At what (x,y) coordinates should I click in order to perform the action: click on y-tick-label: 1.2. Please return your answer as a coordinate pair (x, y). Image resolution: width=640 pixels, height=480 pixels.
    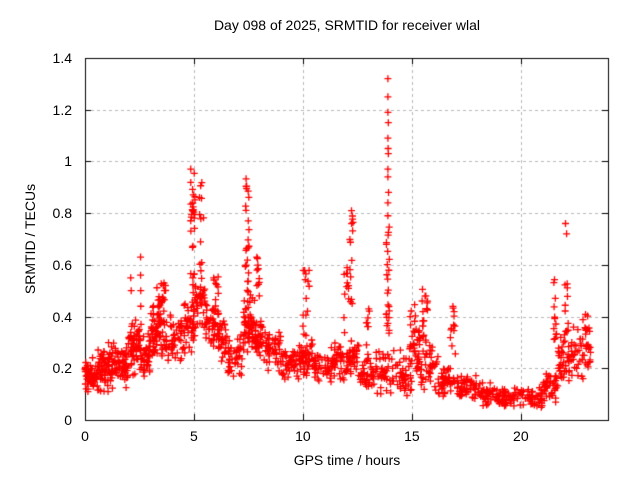
    Looking at the image, I should click on (62, 109).